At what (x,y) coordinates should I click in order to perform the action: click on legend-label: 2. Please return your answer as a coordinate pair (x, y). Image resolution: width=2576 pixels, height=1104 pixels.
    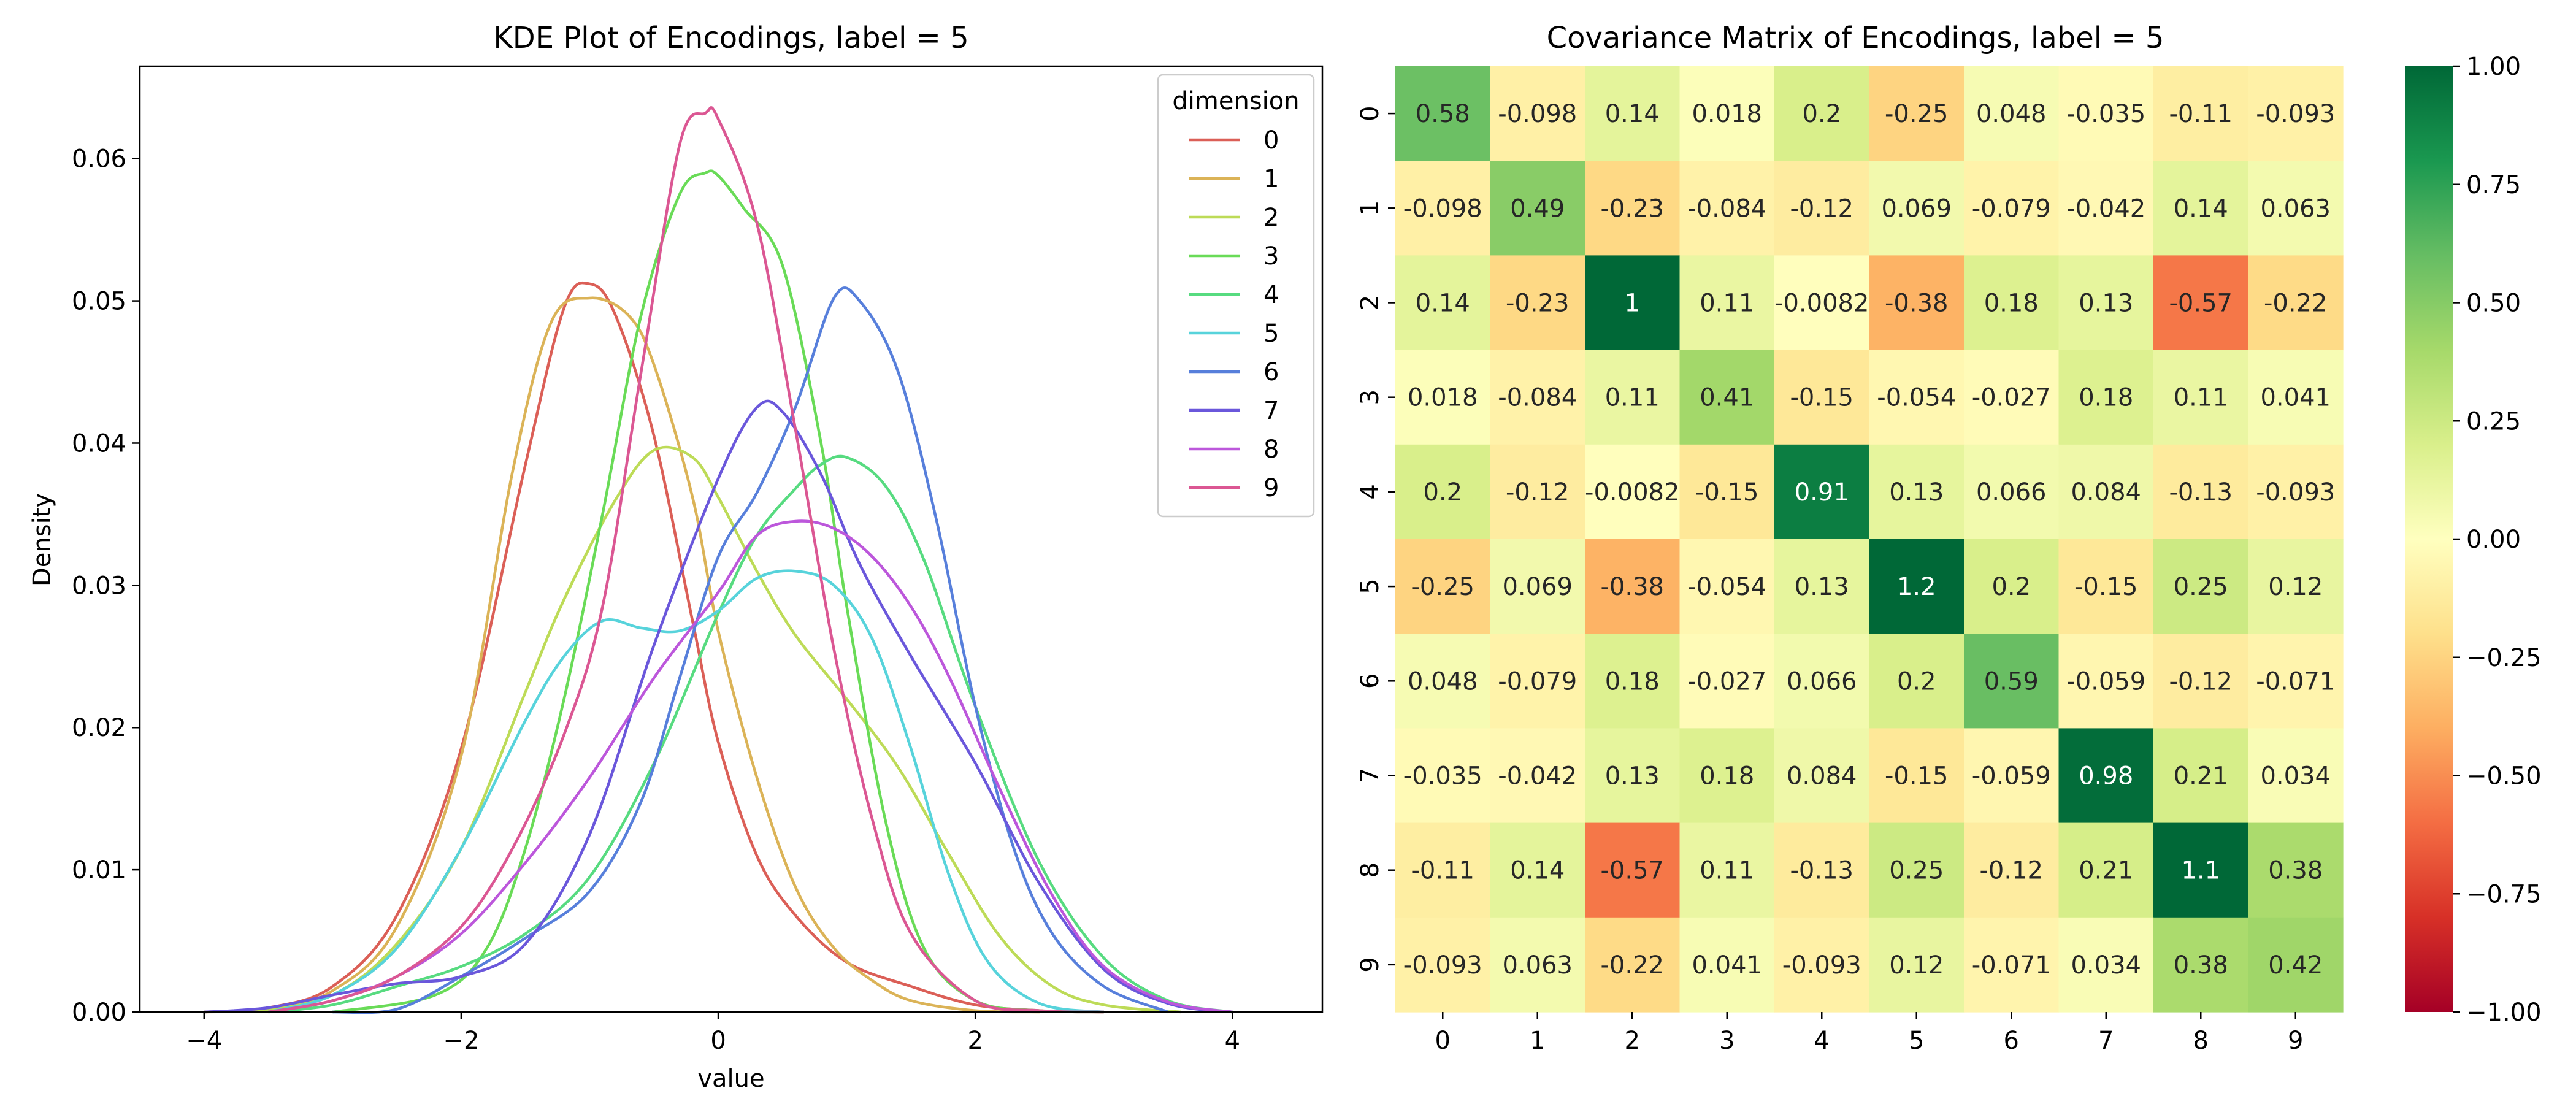
    Looking at the image, I should click on (1271, 218).